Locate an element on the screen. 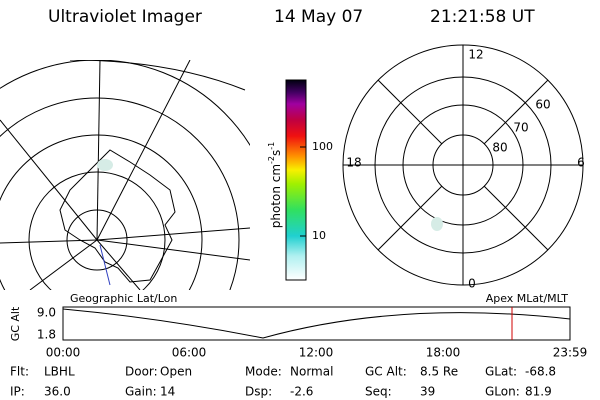 The image size is (600, 400). timeline-x-label: 18:00 is located at coordinates (443, 353).